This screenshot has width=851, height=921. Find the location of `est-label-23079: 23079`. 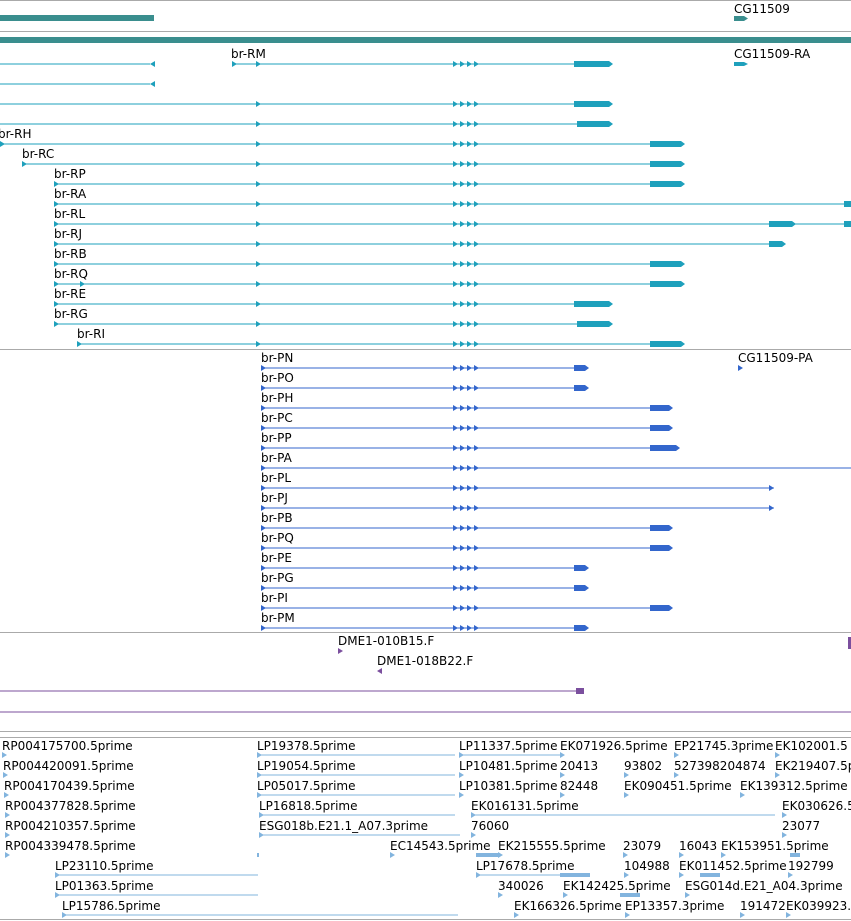

est-label-23079: 23079 is located at coordinates (642, 846).